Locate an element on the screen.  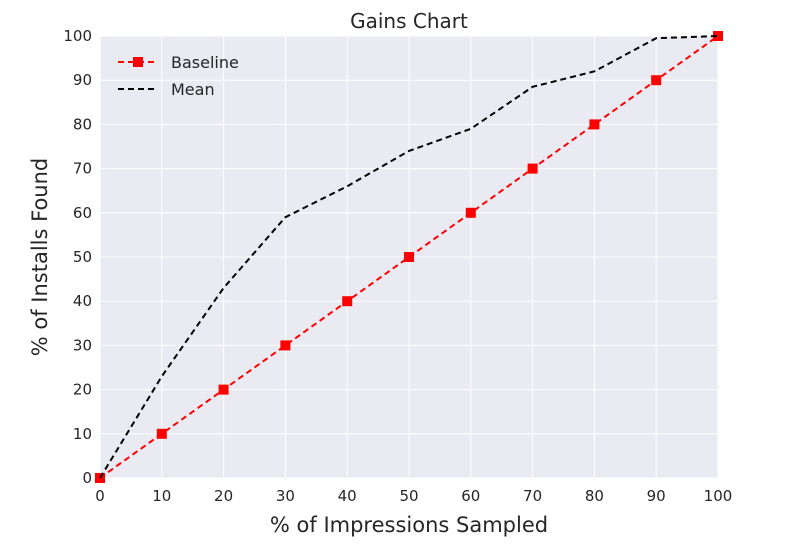
chart-title: Gains Chart is located at coordinates (409, 21).